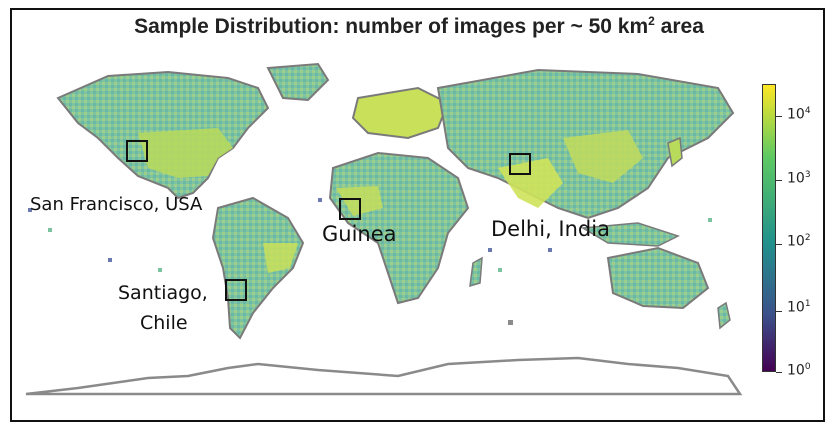 The image size is (838, 434). Describe the element at coordinates (258, 268) in the screenshot. I see `south-america` at that location.